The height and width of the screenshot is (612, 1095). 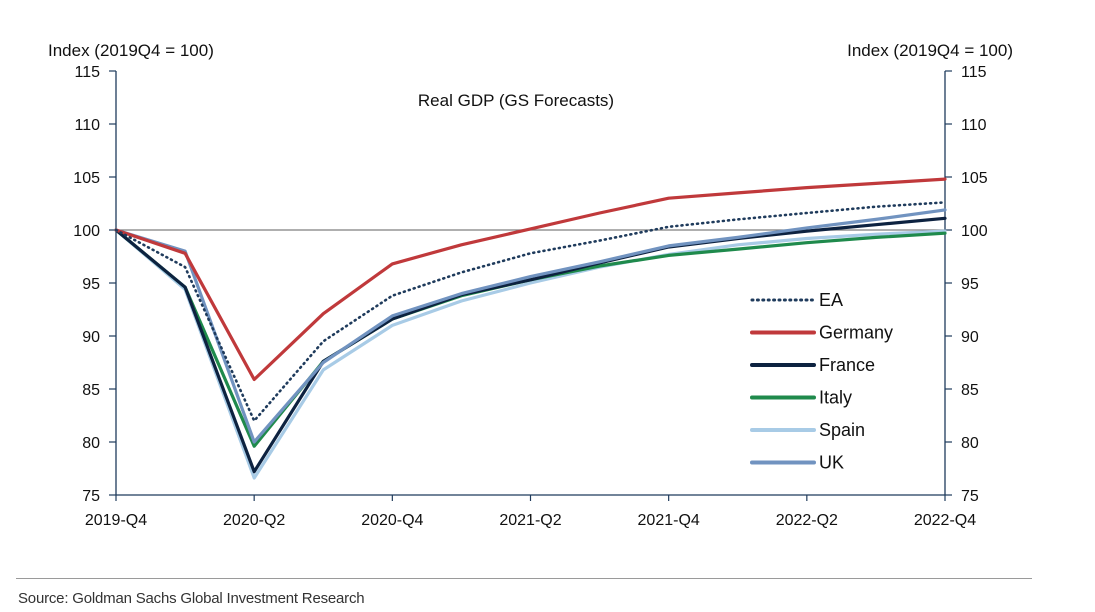 What do you see at coordinates (974, 72) in the screenshot?
I see `y-tick-right-label: 115` at bounding box center [974, 72].